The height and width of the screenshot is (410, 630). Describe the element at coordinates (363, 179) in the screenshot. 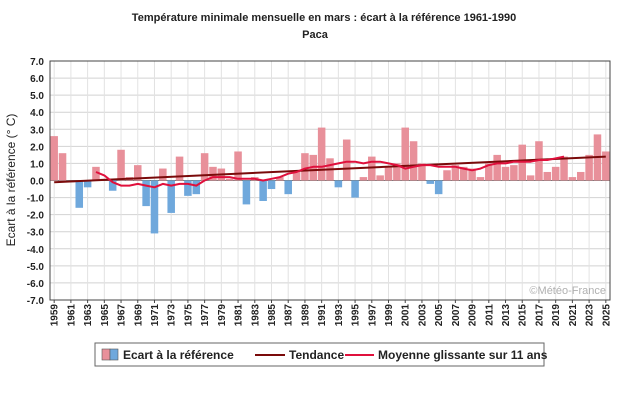

I see `bar-1996` at that location.